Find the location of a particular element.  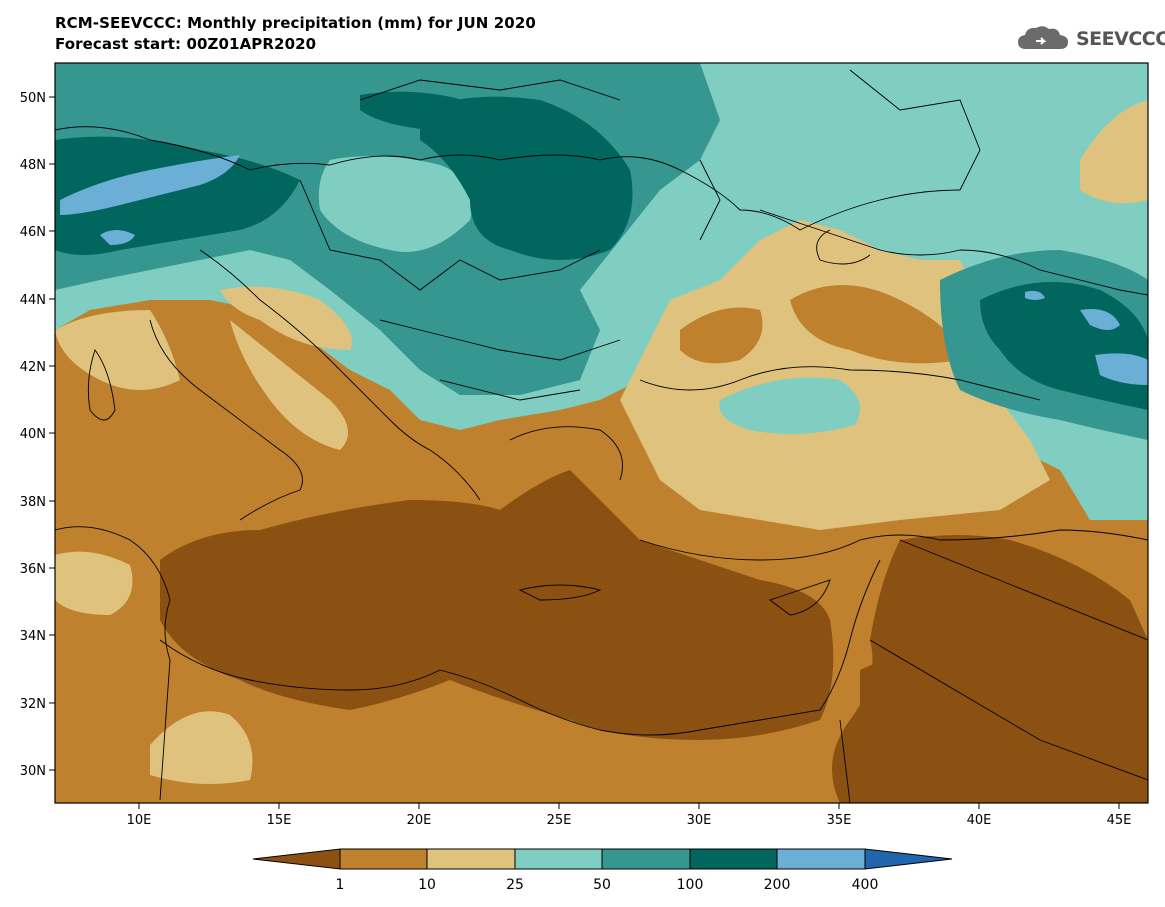

colorbar-label: 100 is located at coordinates (690, 885).